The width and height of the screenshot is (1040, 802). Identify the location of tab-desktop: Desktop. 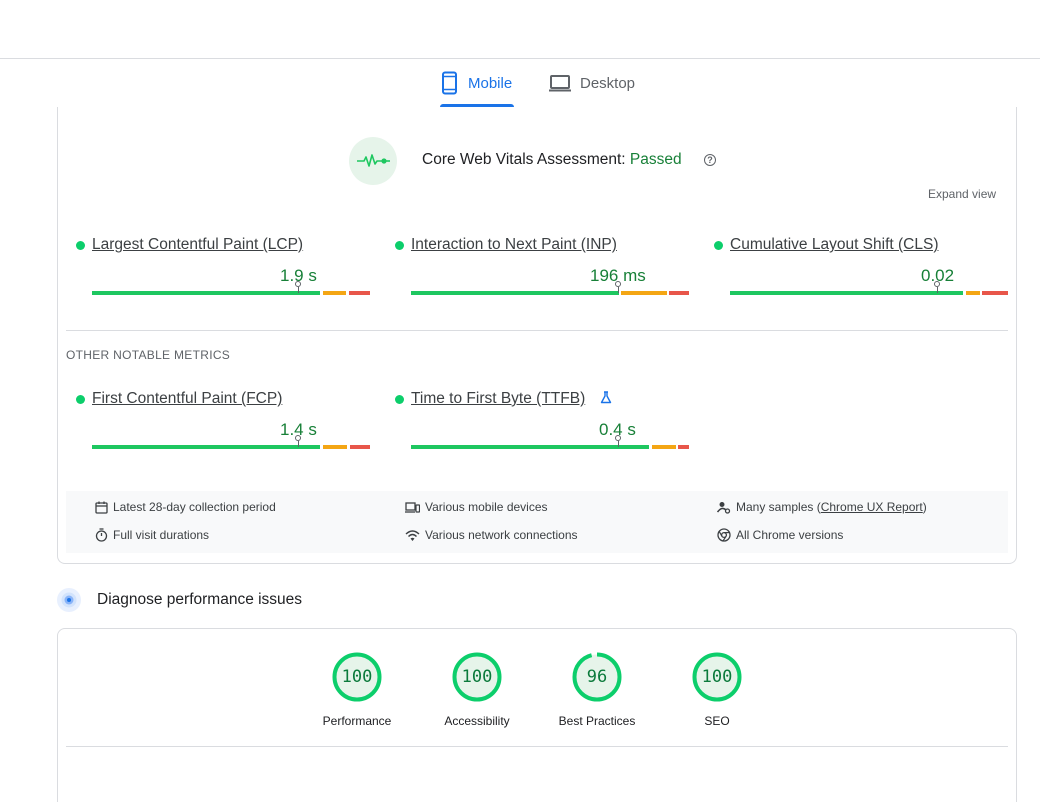
(591, 83).